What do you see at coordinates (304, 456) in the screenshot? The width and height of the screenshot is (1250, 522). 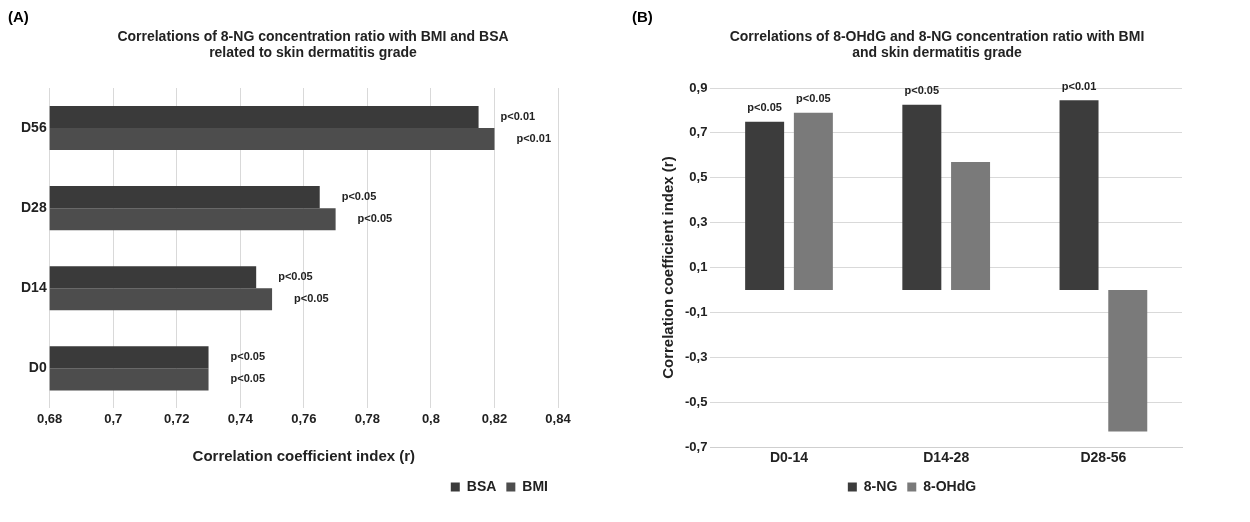 I see `x-axis-title: Correlation coefficient index (r)` at bounding box center [304, 456].